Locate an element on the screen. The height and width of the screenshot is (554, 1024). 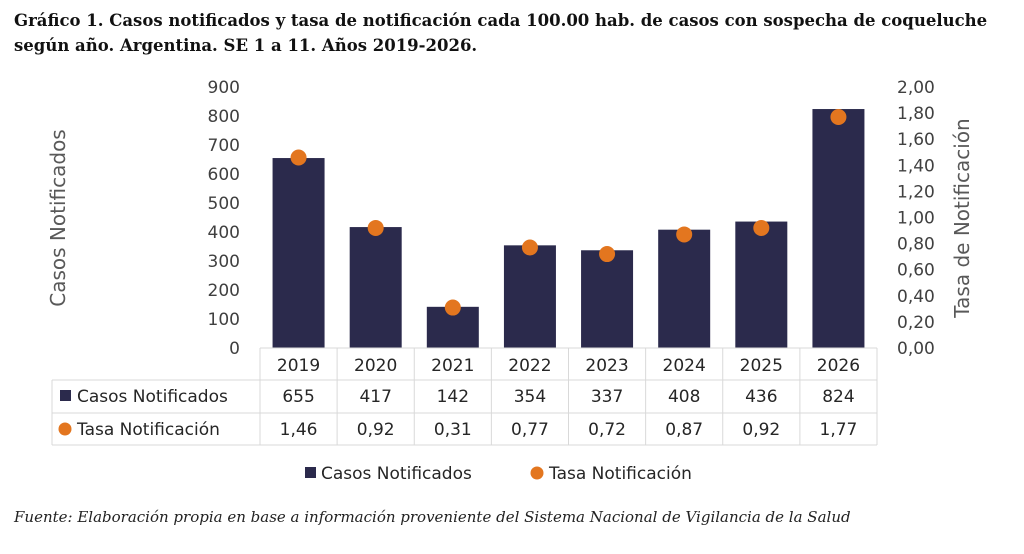
category-label: 2026 is located at coordinates (838, 366).